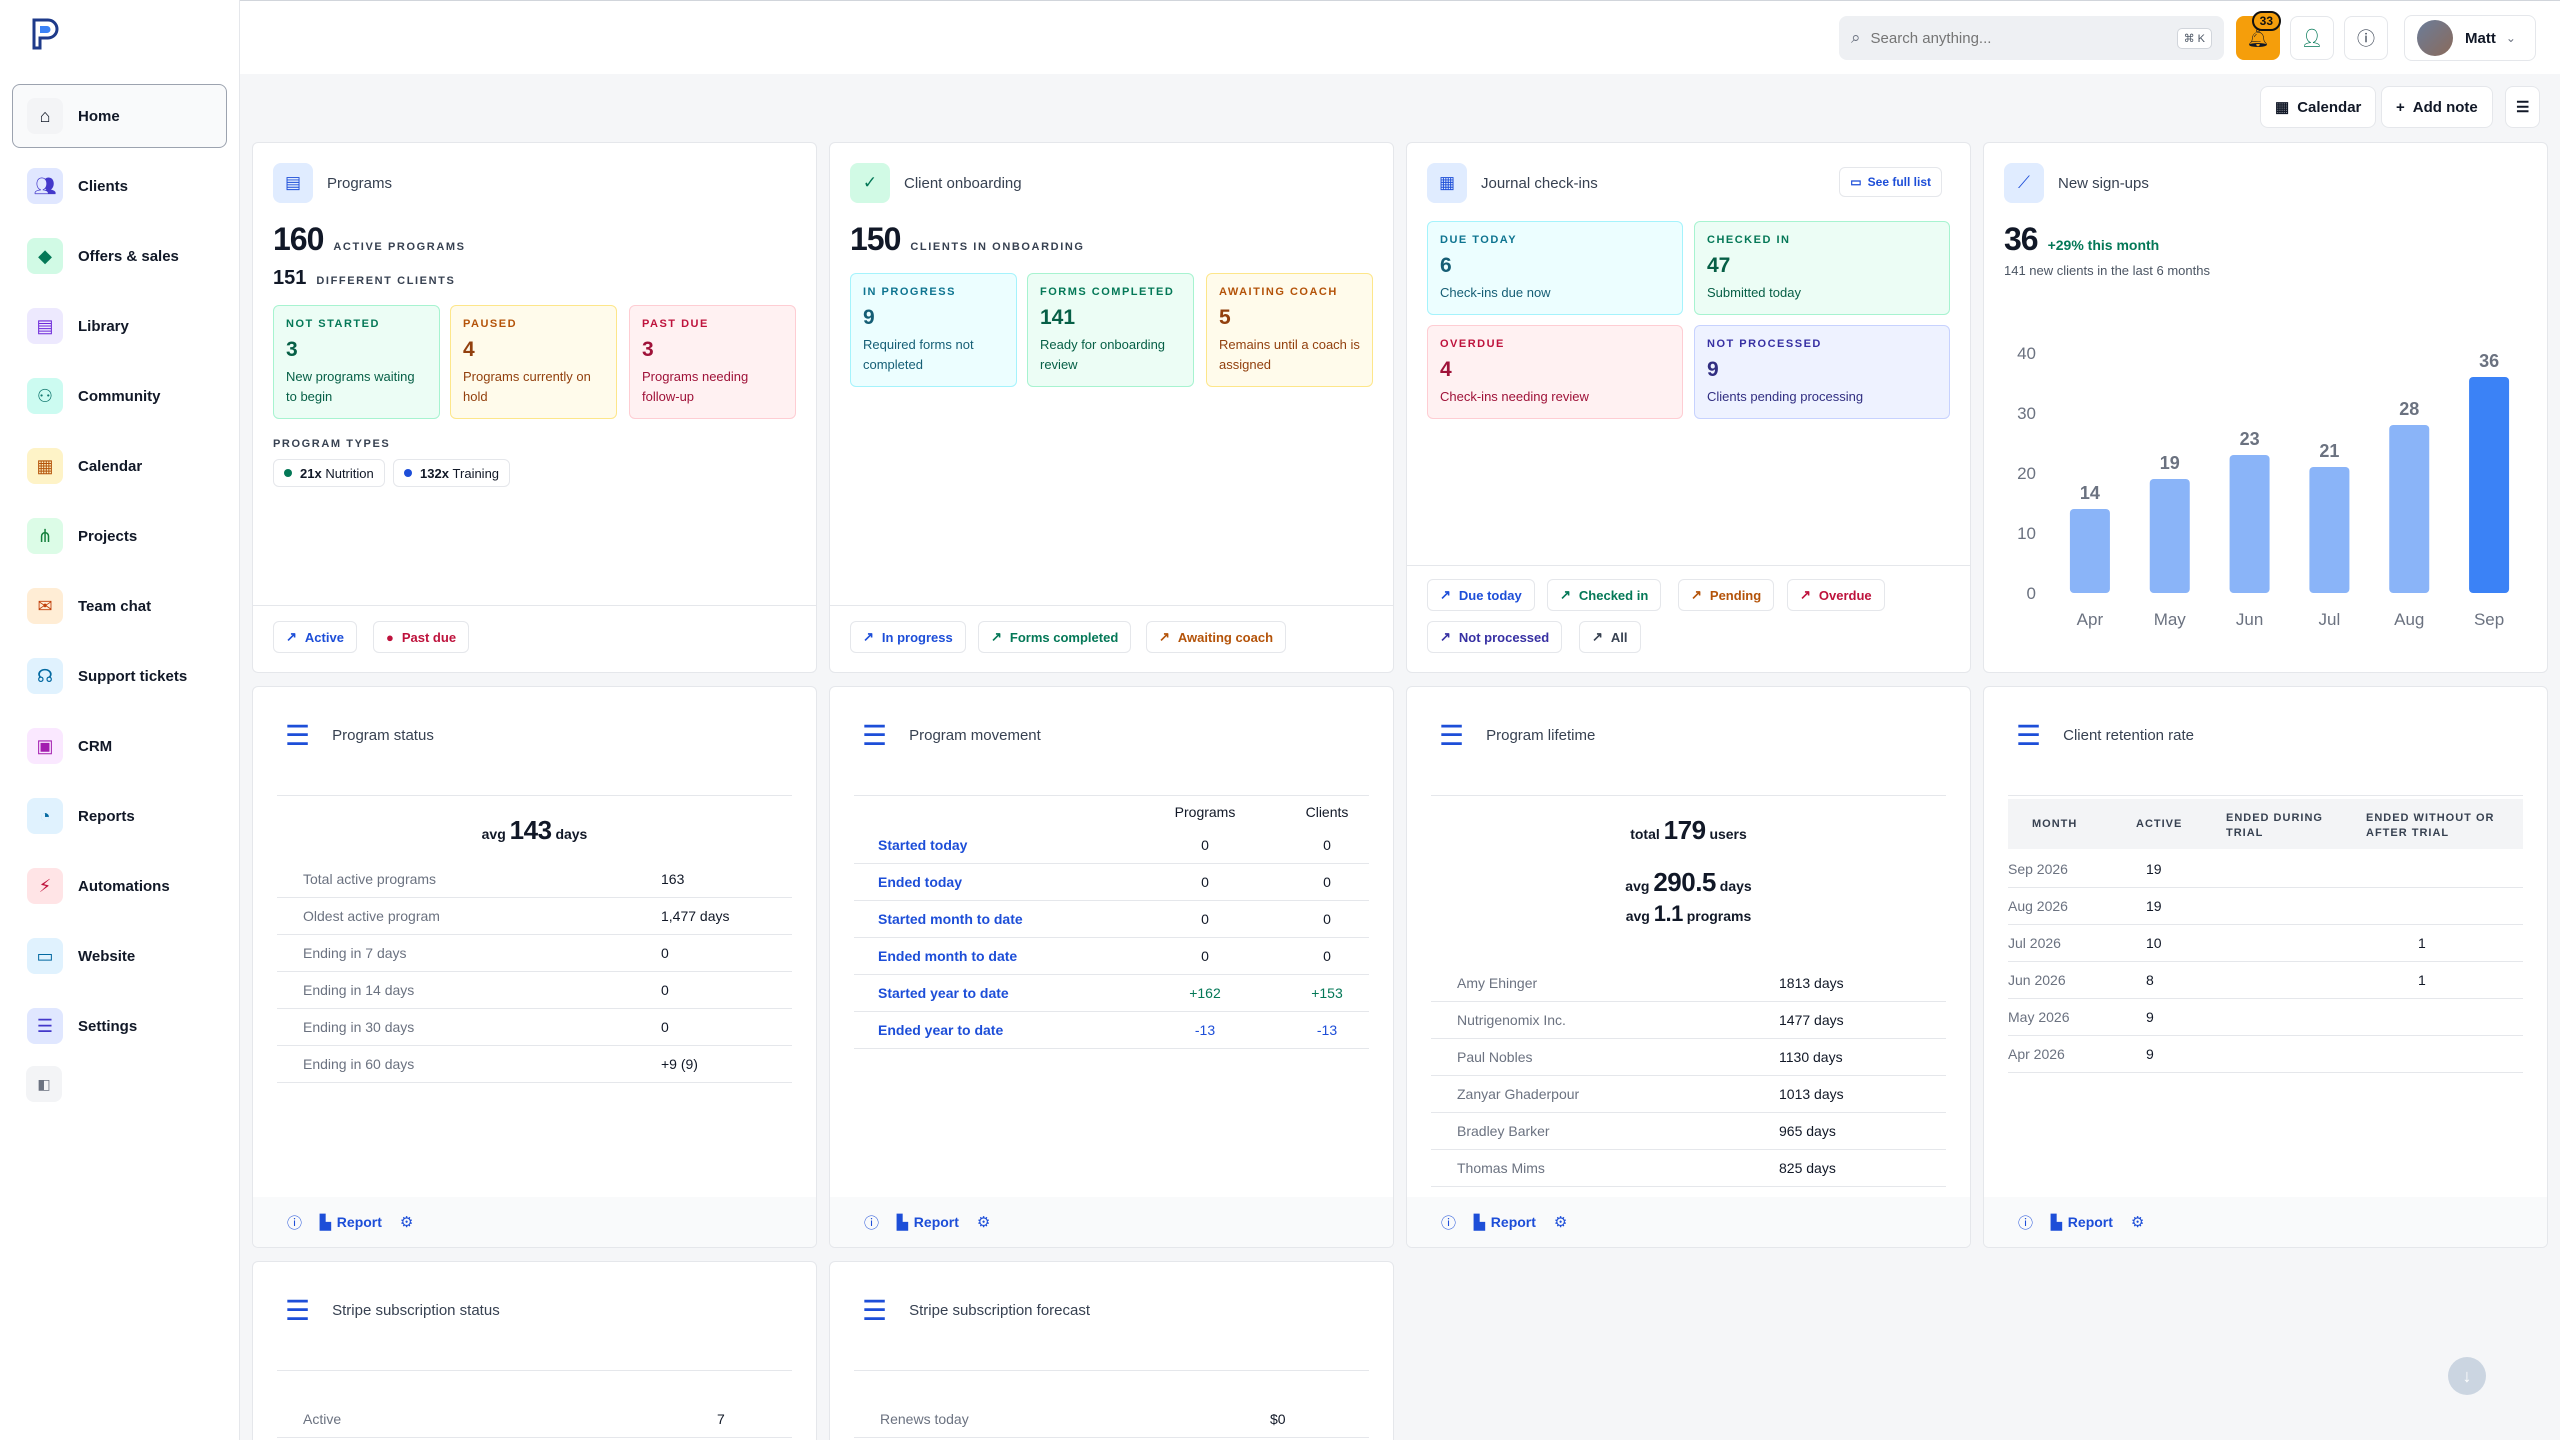  I want to click on pending-filter-button: ↗ Pending, so click(1726, 595).